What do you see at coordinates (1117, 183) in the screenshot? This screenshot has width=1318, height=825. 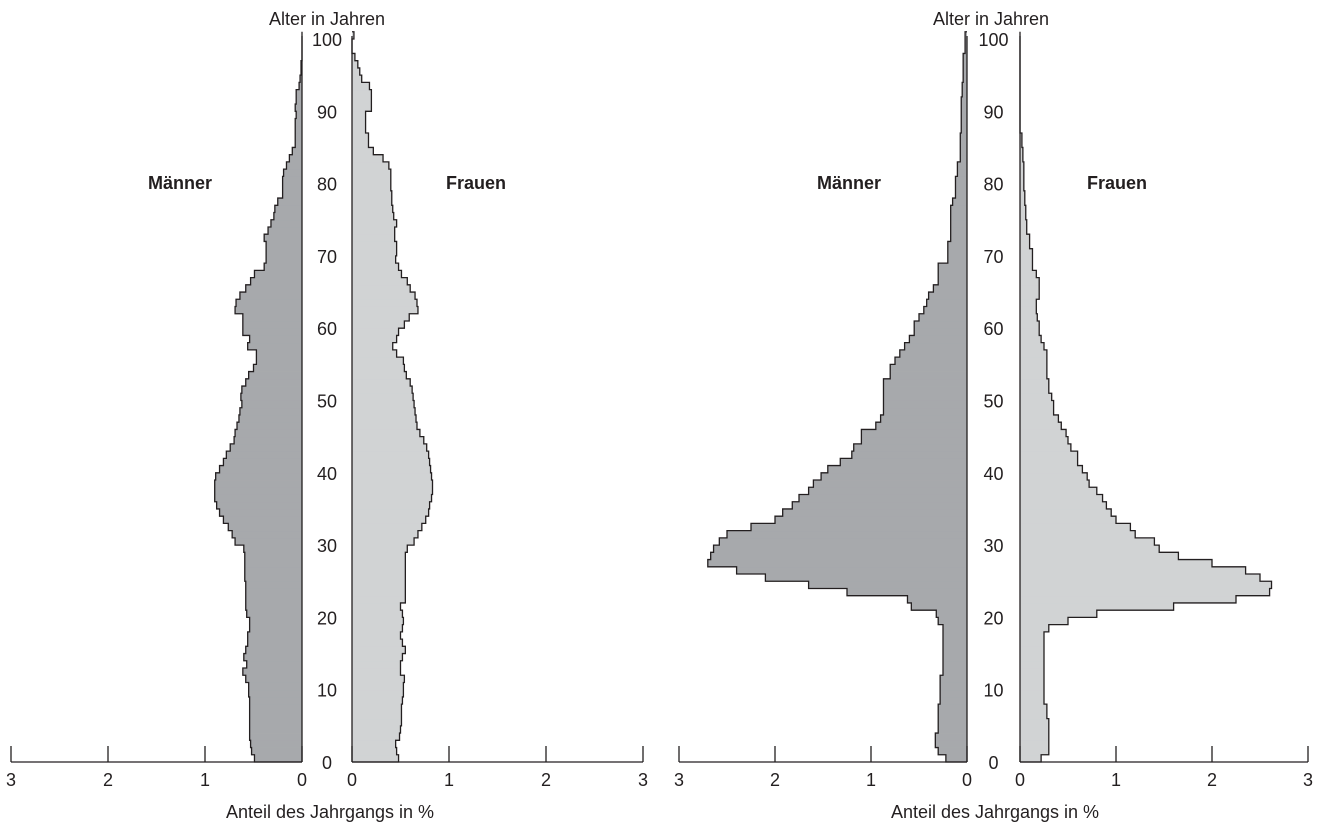 I see `women-label: Frauen` at bounding box center [1117, 183].